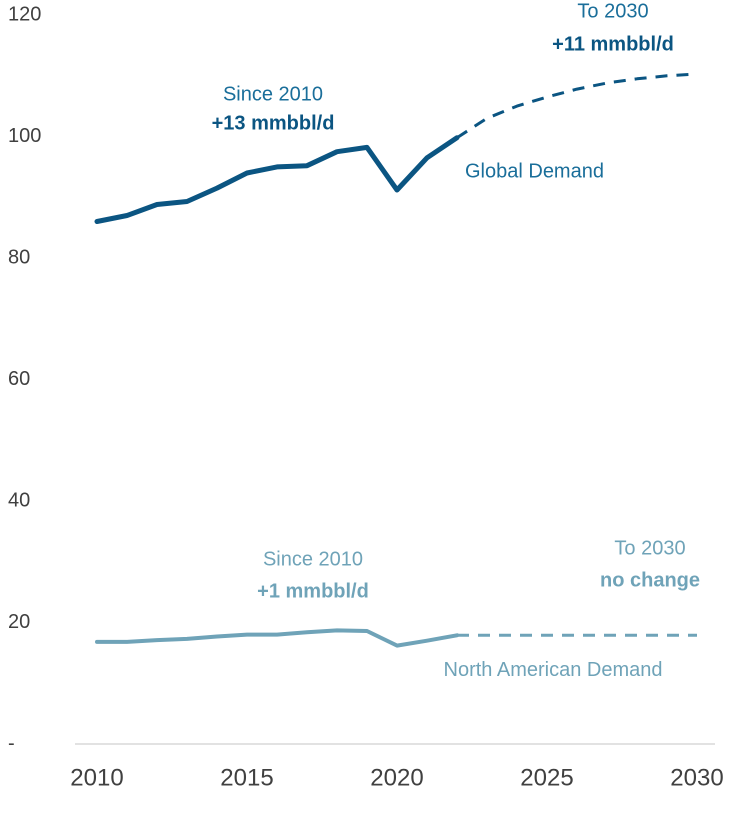  Describe the element at coordinates (396, 777) in the screenshot. I see `x-tick-label: 2020` at that location.